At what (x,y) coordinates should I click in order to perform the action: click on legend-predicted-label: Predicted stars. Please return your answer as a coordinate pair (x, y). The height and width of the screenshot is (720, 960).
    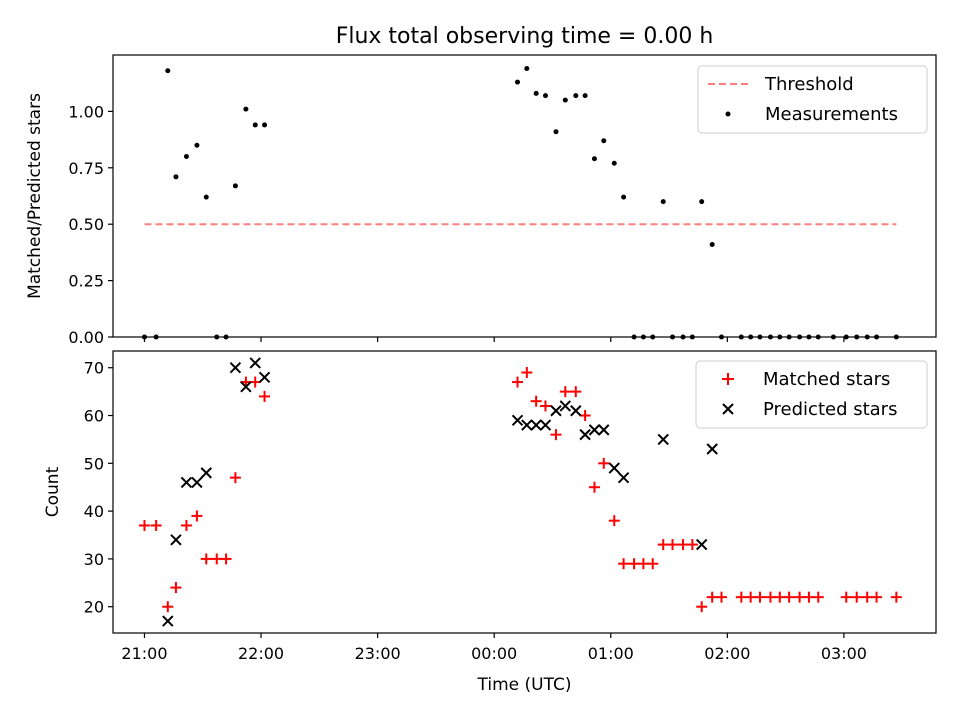
    Looking at the image, I should click on (830, 409).